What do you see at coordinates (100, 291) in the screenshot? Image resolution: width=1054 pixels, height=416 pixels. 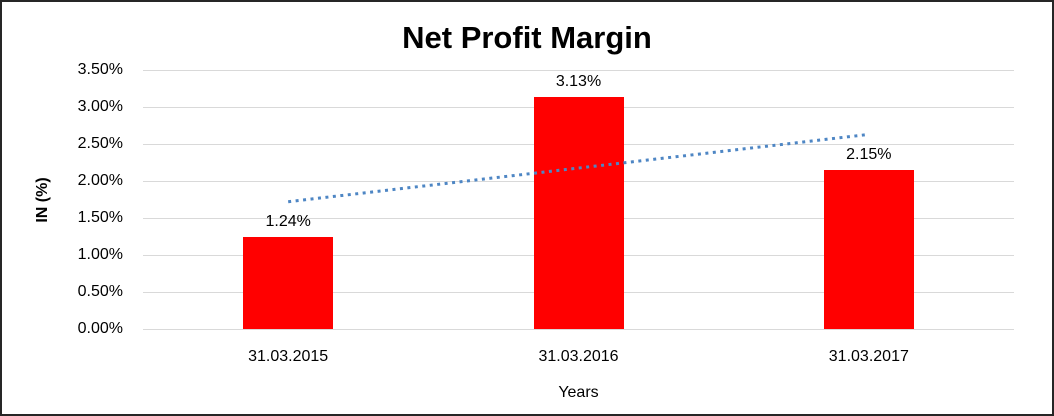 I see `y-tick-label: 0.50%` at bounding box center [100, 291].